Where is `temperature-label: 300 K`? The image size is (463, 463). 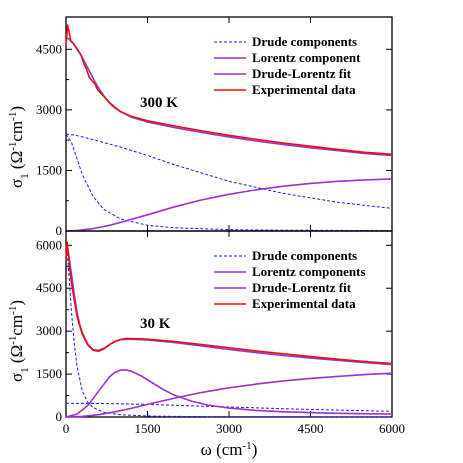 temperature-label: 300 K is located at coordinates (159, 103).